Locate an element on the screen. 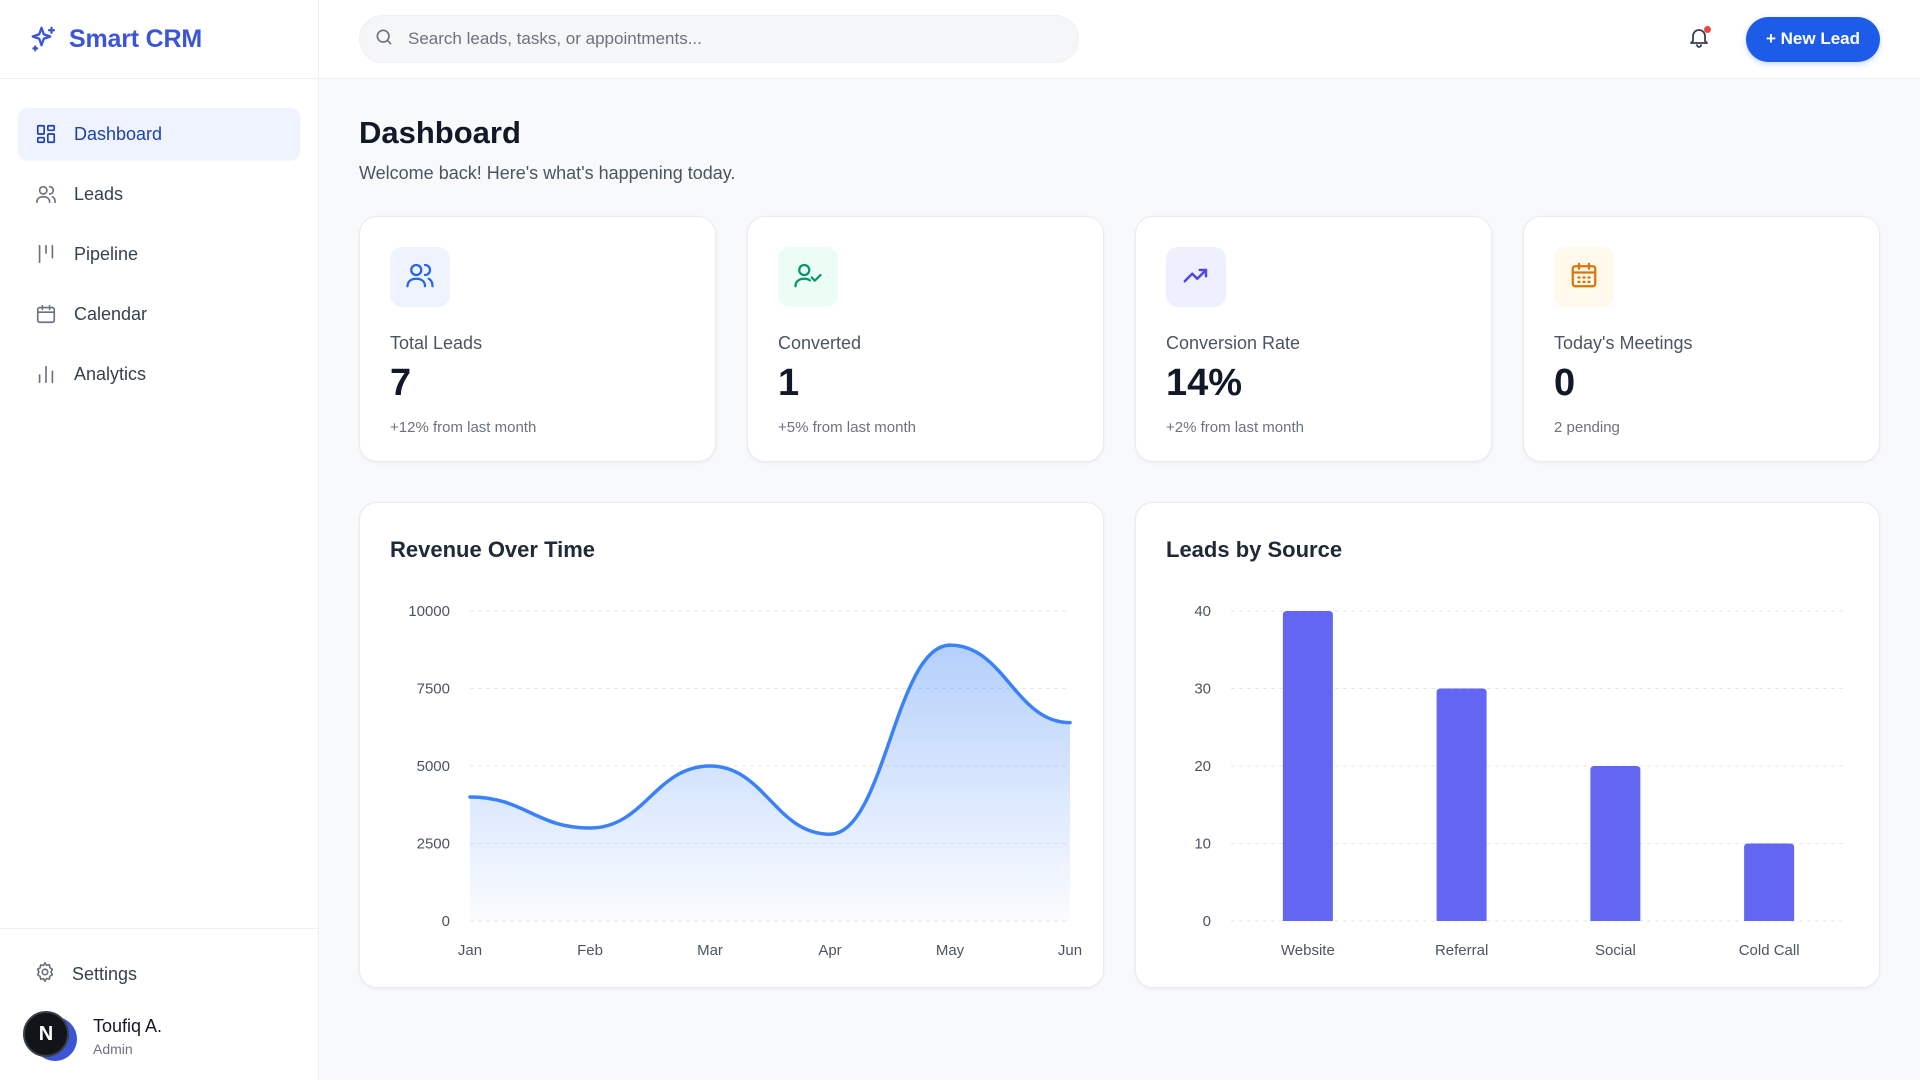 Image resolution: width=1920 pixels, height=1080 pixels. sidebar-item-dashboard: Dashboard is located at coordinates (159, 134).